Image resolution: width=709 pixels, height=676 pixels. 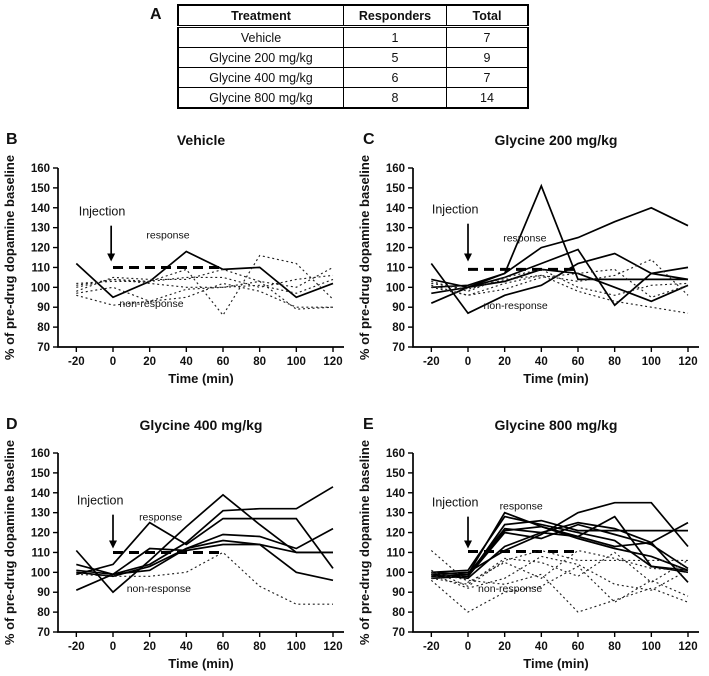 I want to click on x-tick-label: 0, so click(x=468, y=362).